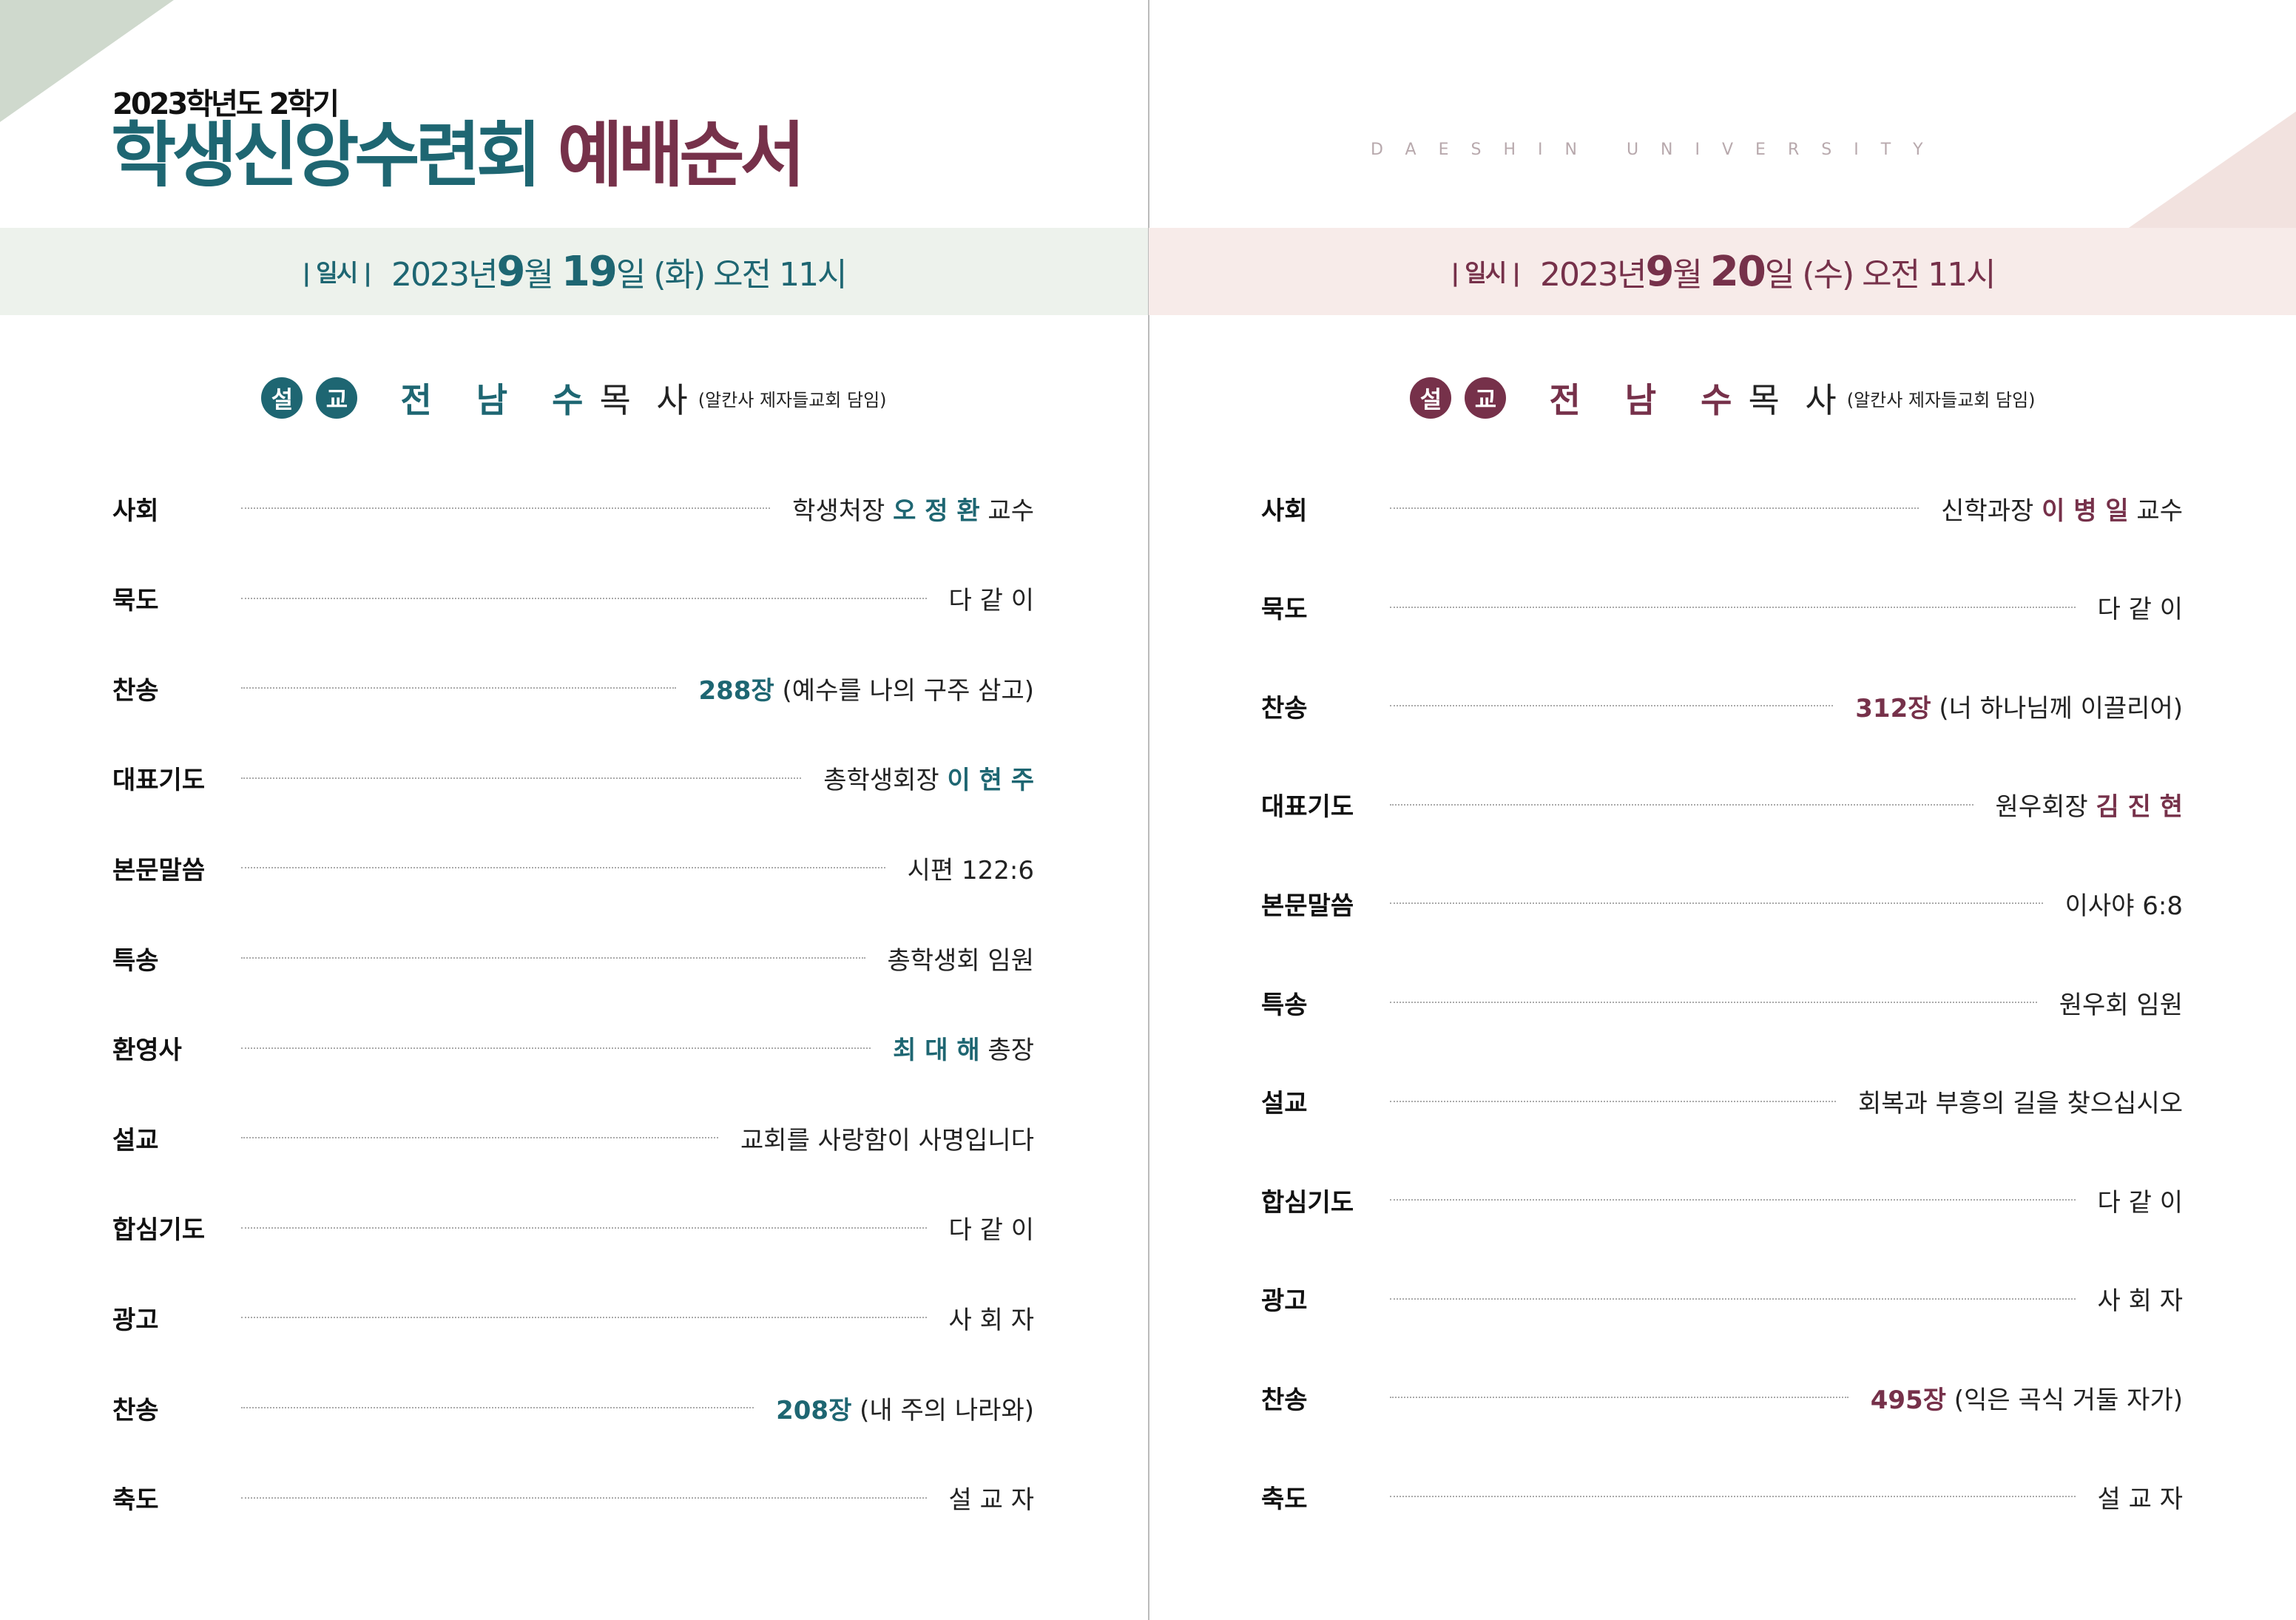 This screenshot has width=2296, height=1620. I want to click on highlight-text: 최 대 해, so click(937, 1051).